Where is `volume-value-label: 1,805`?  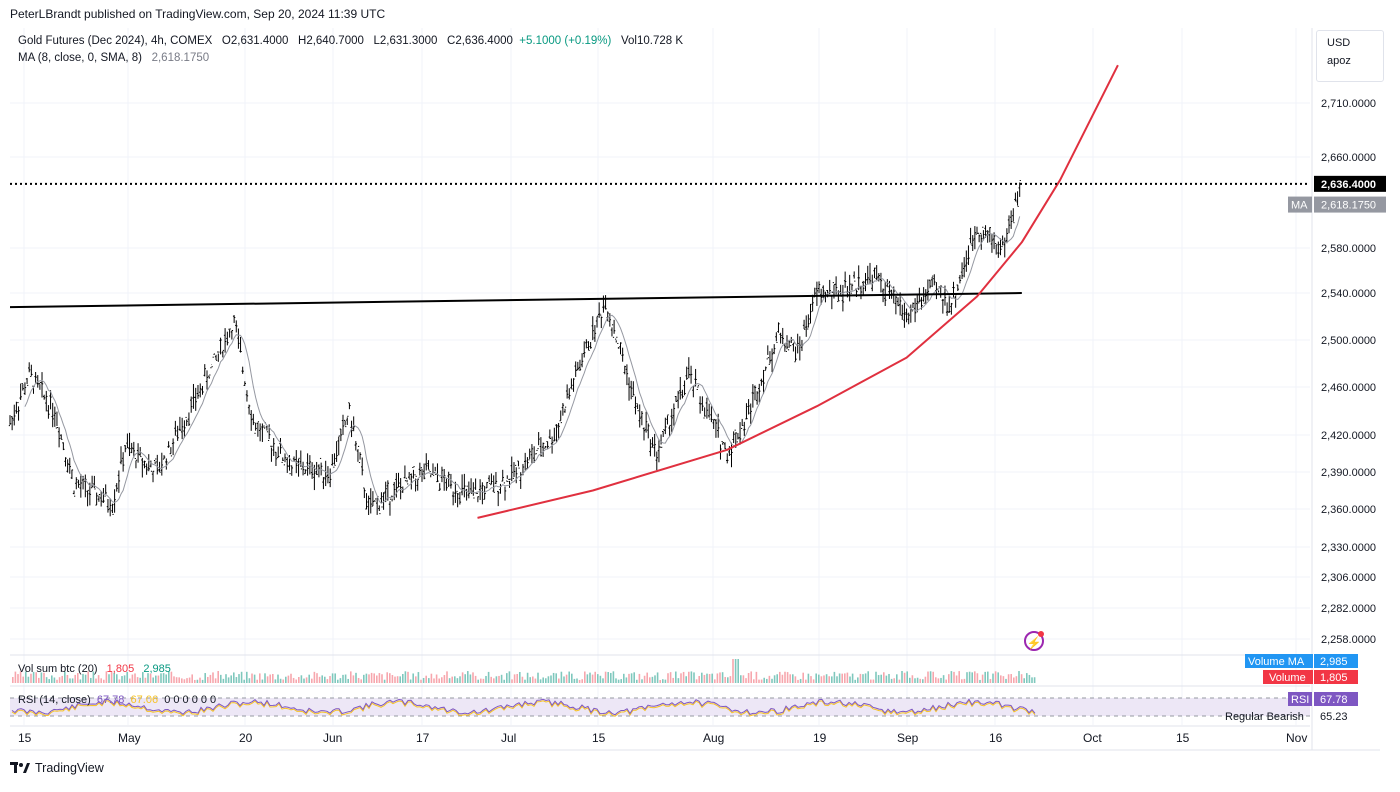 volume-value-label: 1,805 is located at coordinates (1334, 678).